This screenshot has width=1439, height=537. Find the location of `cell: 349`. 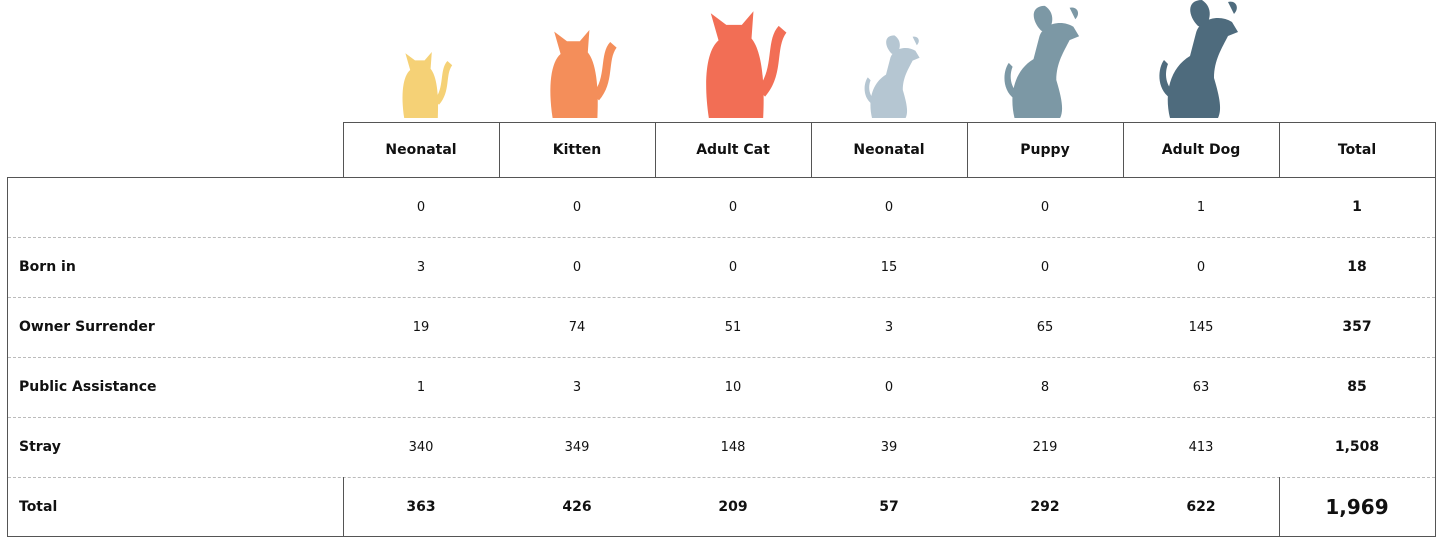

cell: 349 is located at coordinates (577, 447).